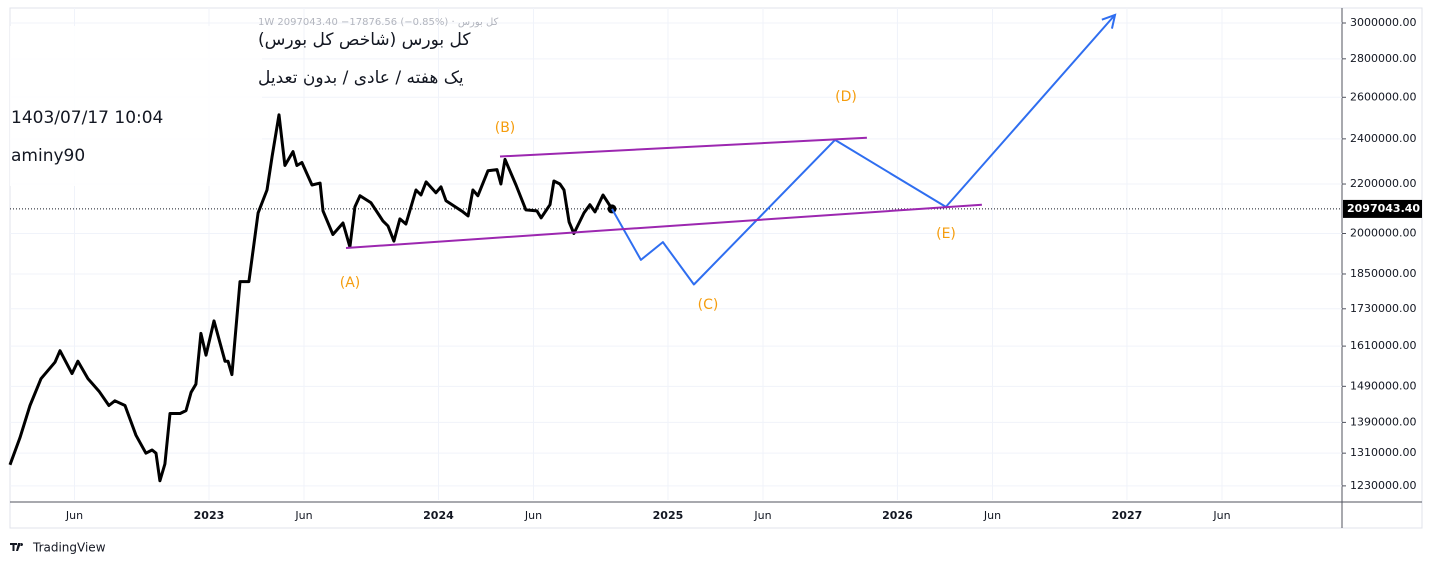  I want to click on wave-label: (D), so click(846, 97).